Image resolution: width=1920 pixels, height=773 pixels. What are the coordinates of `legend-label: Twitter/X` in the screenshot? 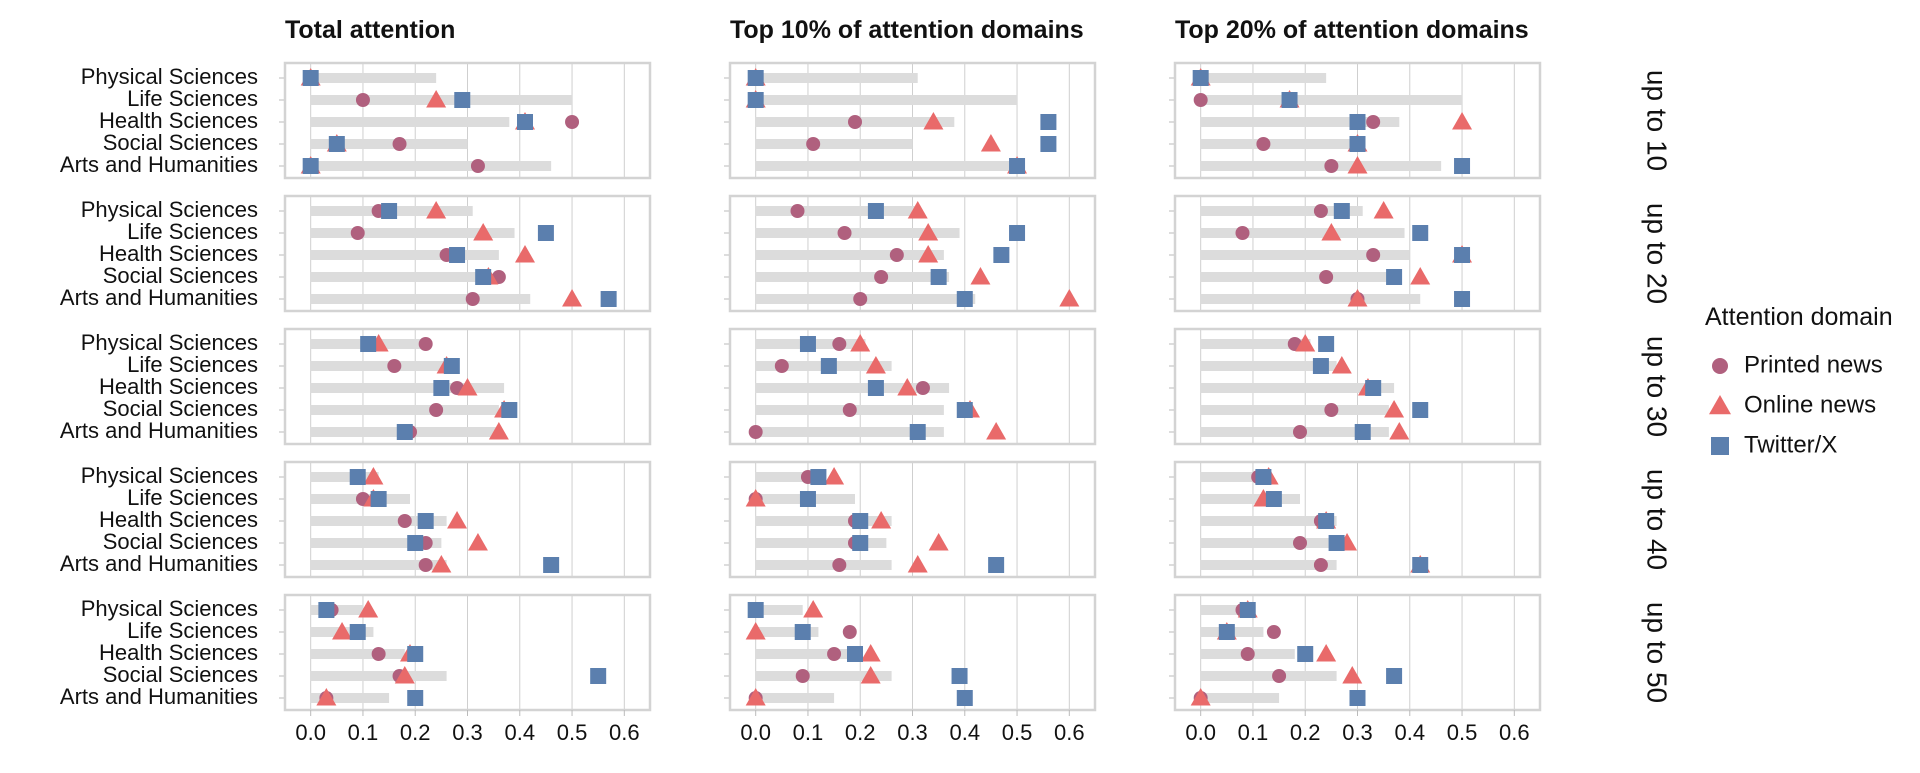 It's located at (1790, 444).